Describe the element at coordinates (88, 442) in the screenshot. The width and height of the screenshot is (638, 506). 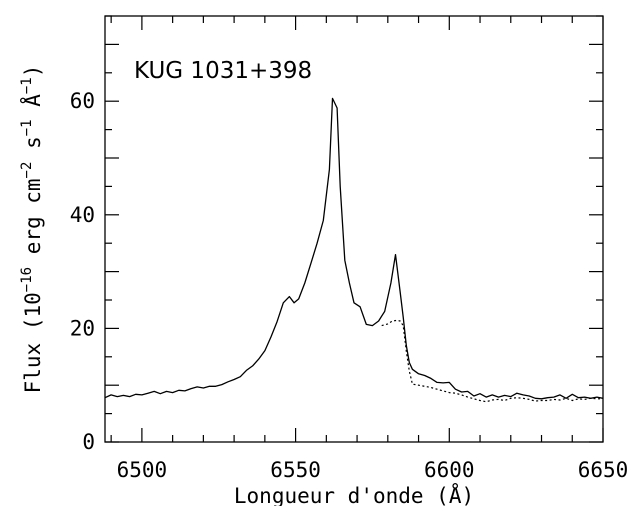
I see `y-tick-label: 0` at that location.